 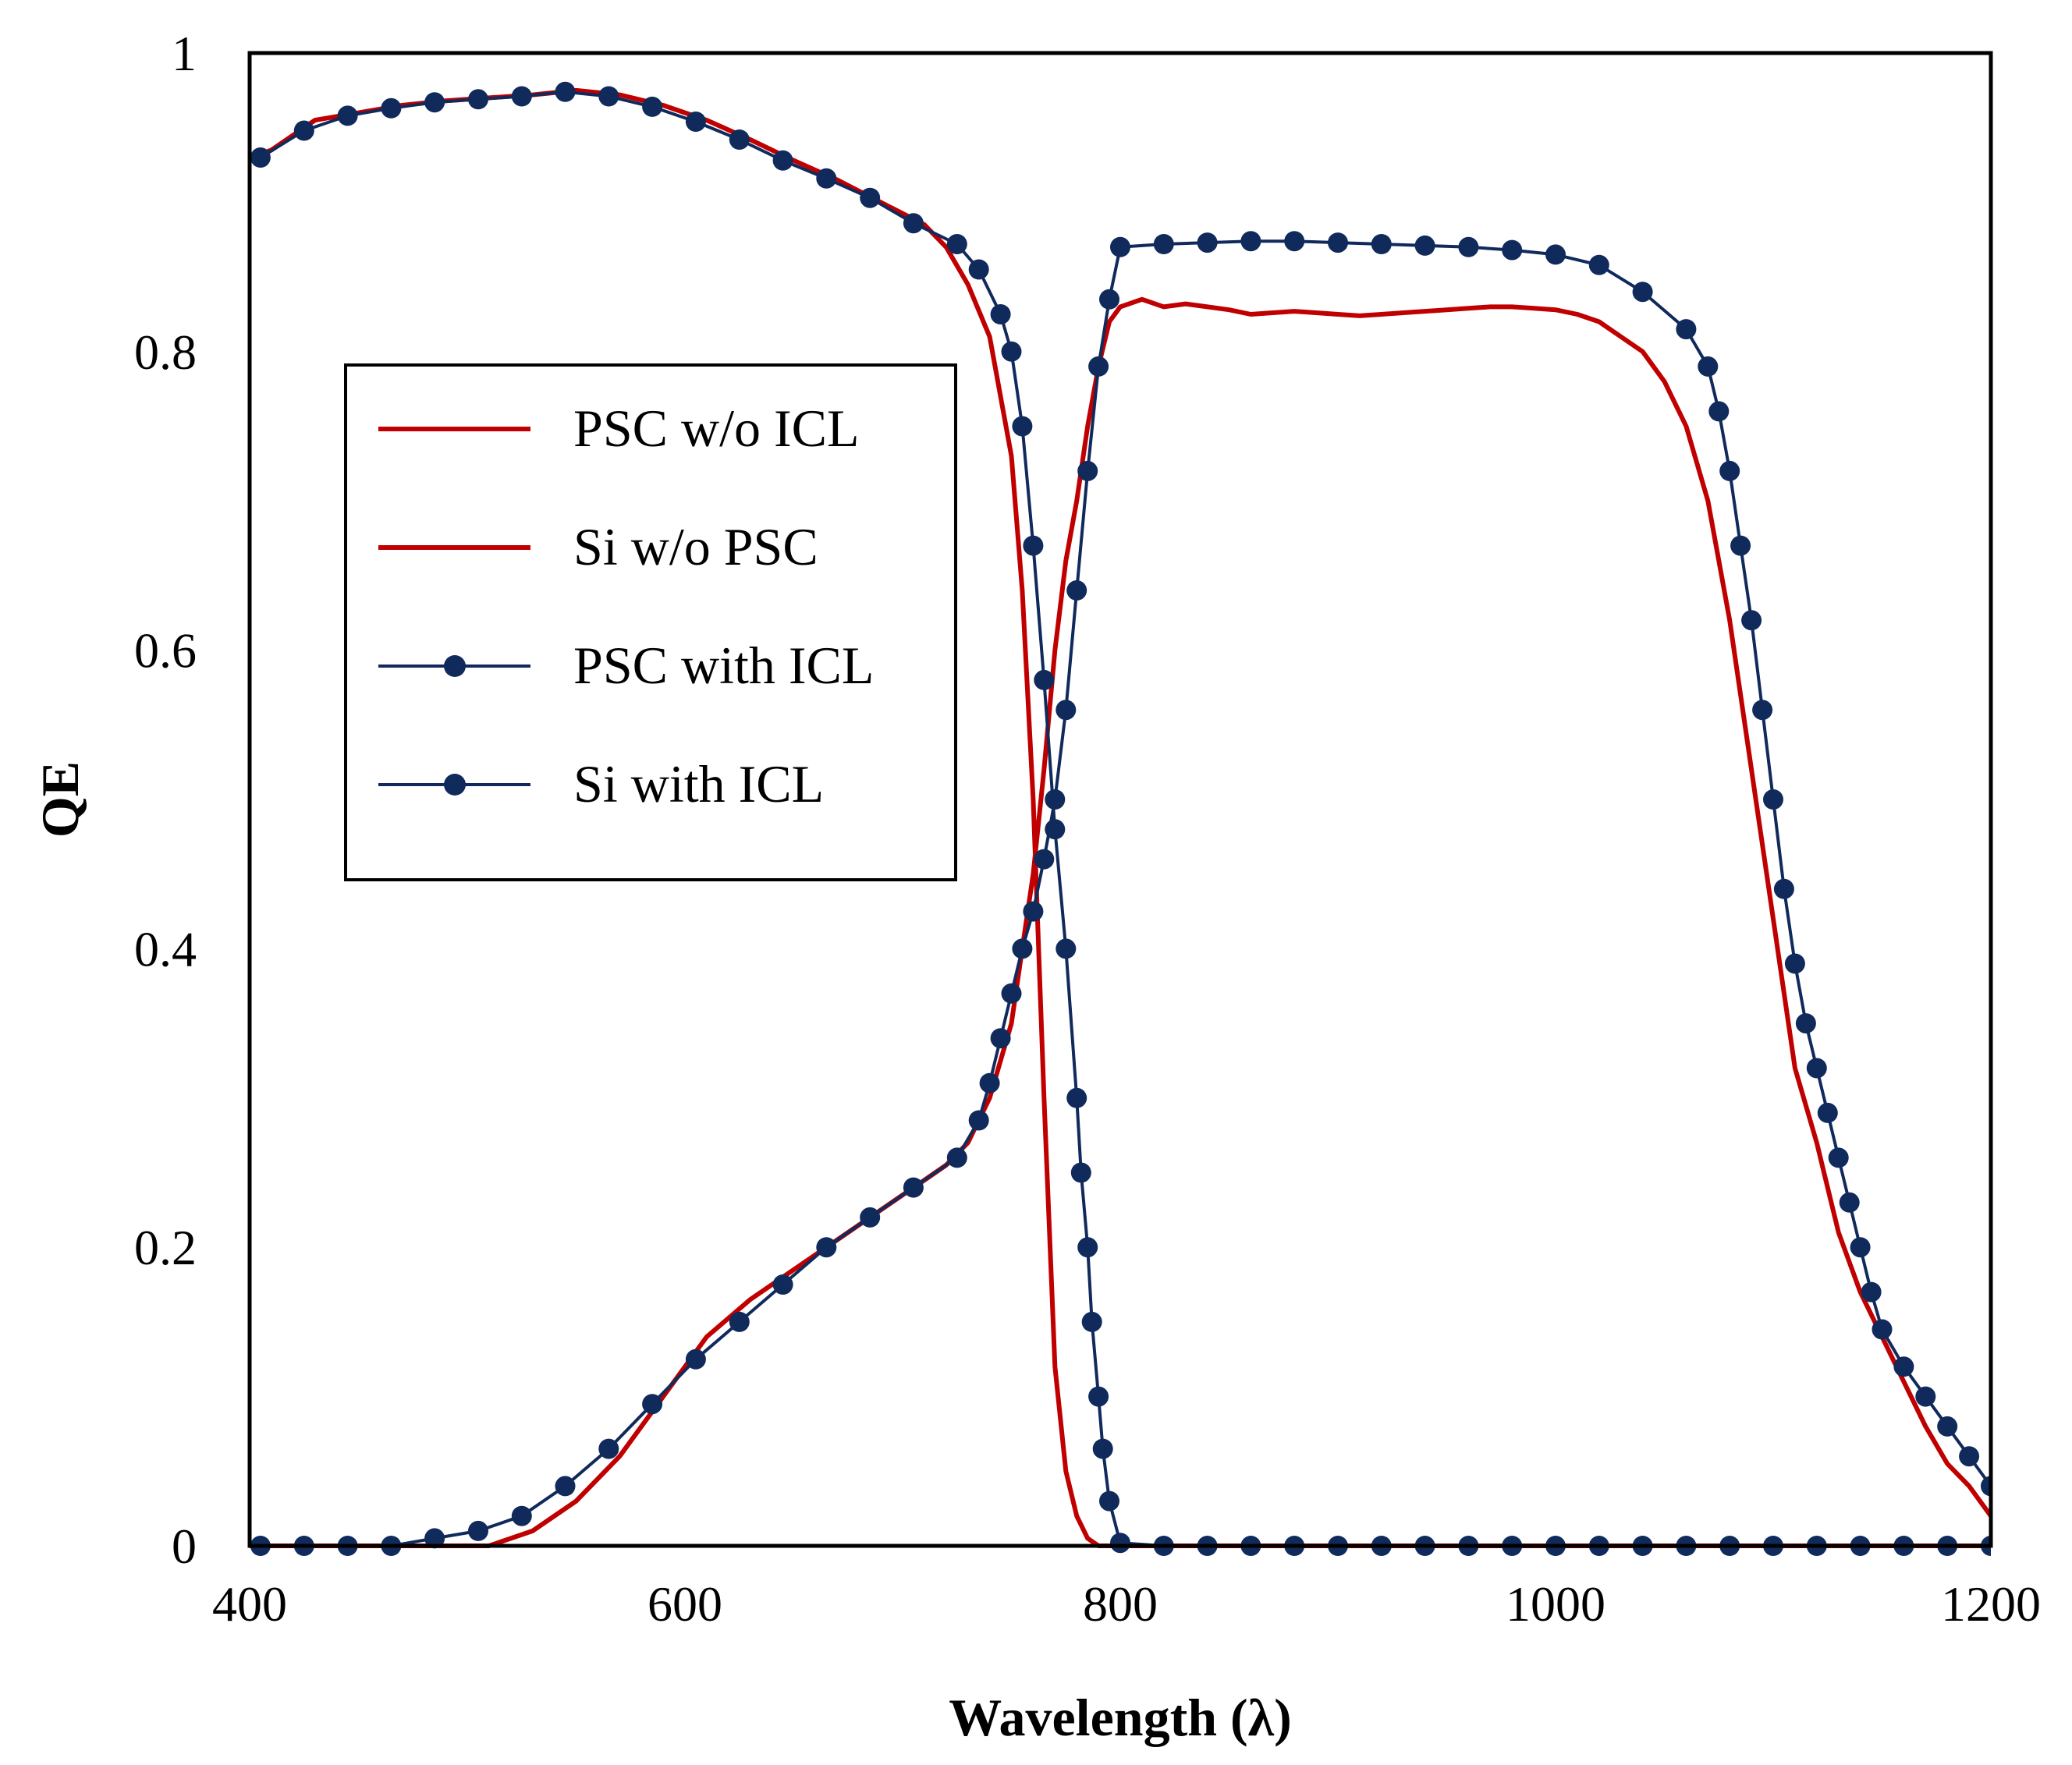 What do you see at coordinates (1120, 1717) in the screenshot?
I see `x-axis-title: Wavelength (λ)` at bounding box center [1120, 1717].